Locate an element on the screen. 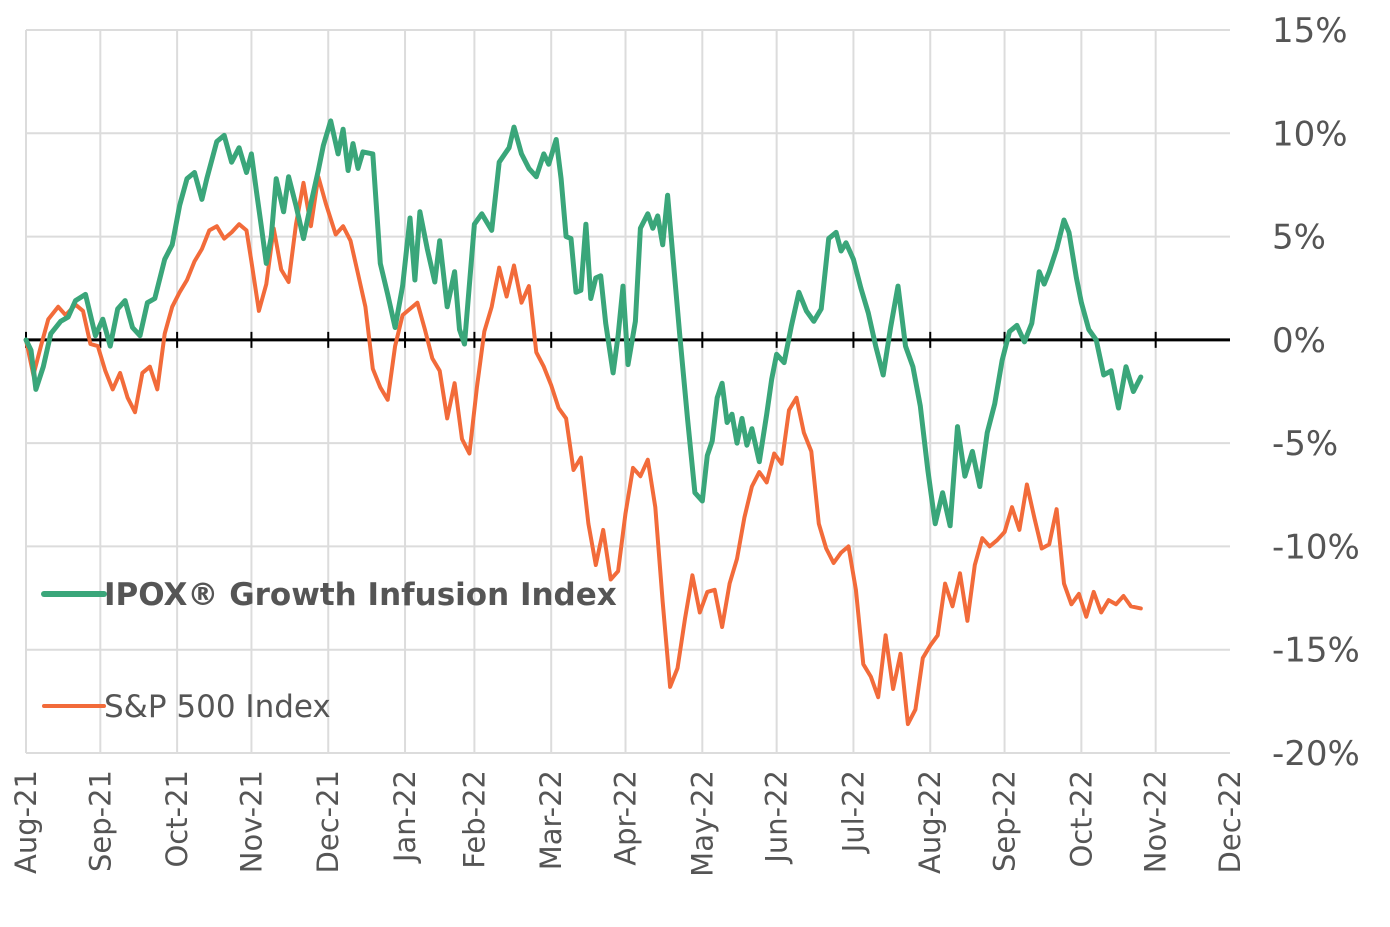 The image size is (1390, 927). y-tick-label: 5% is located at coordinates (1299, 238).